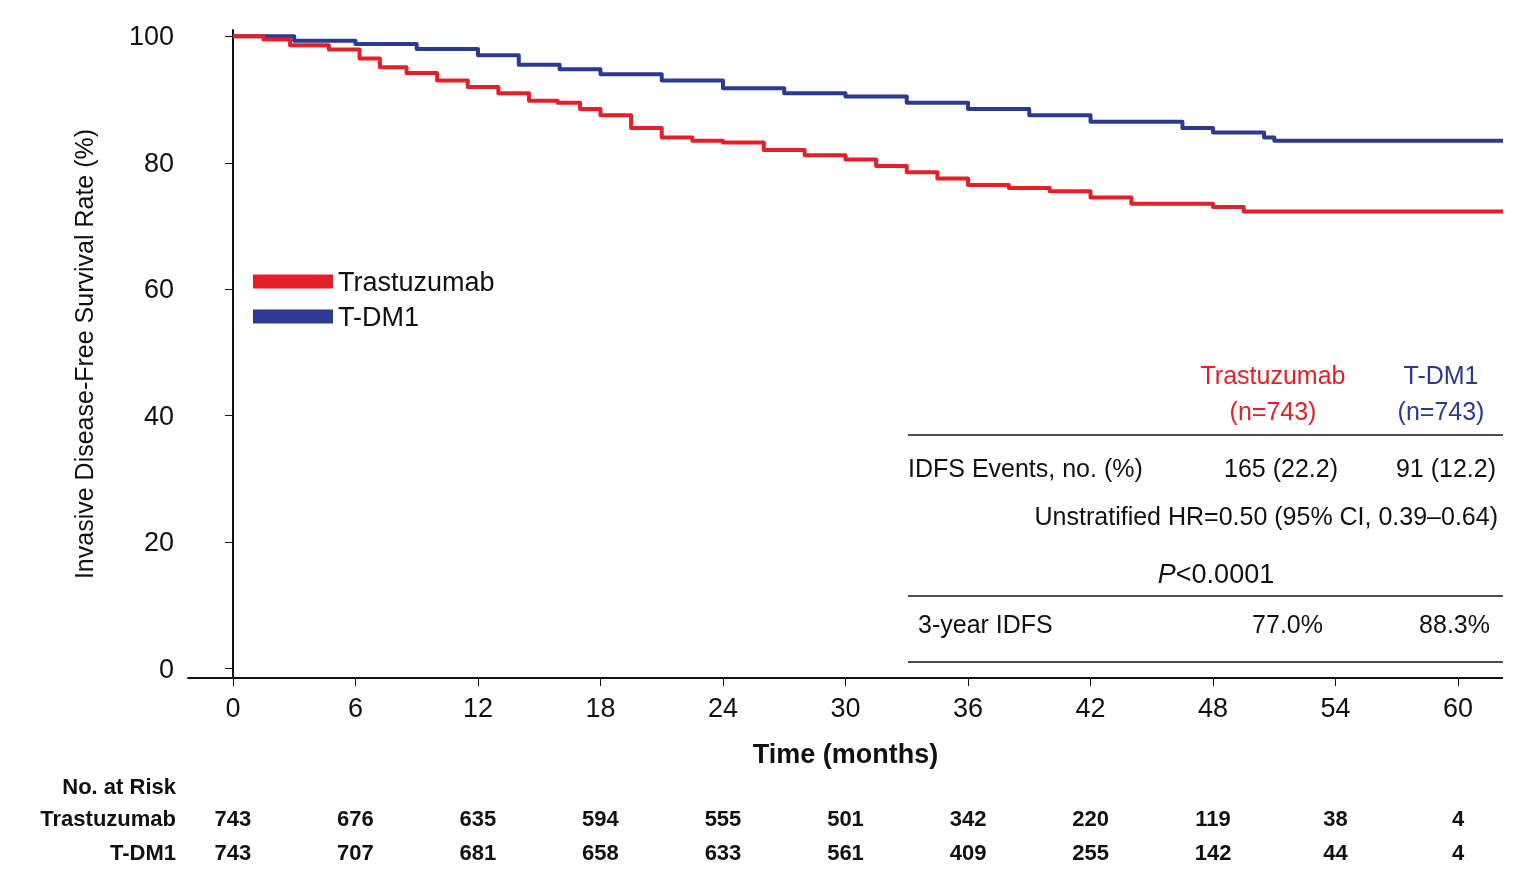  What do you see at coordinates (1458, 707) in the screenshot?
I see `x-tick-label: 60` at bounding box center [1458, 707].